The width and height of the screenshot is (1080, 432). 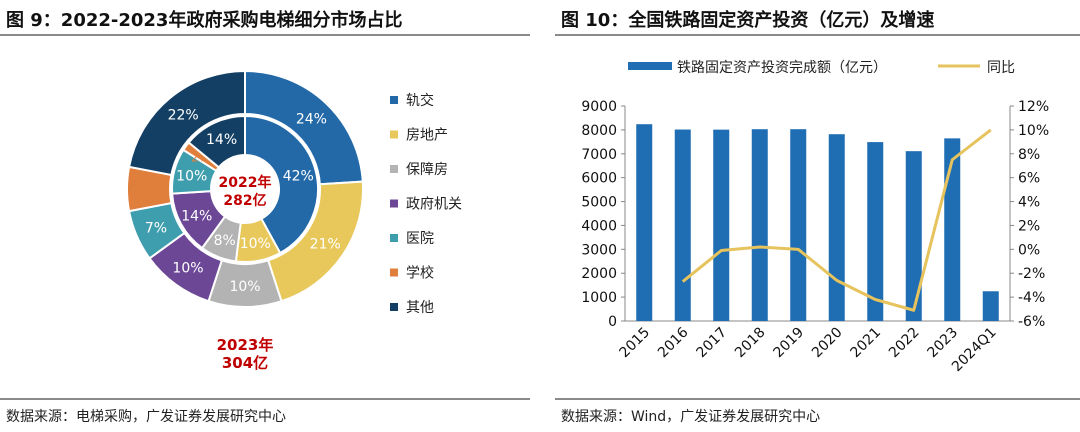 I want to click on right-tick-label-4: 2%, so click(x=1029, y=226).